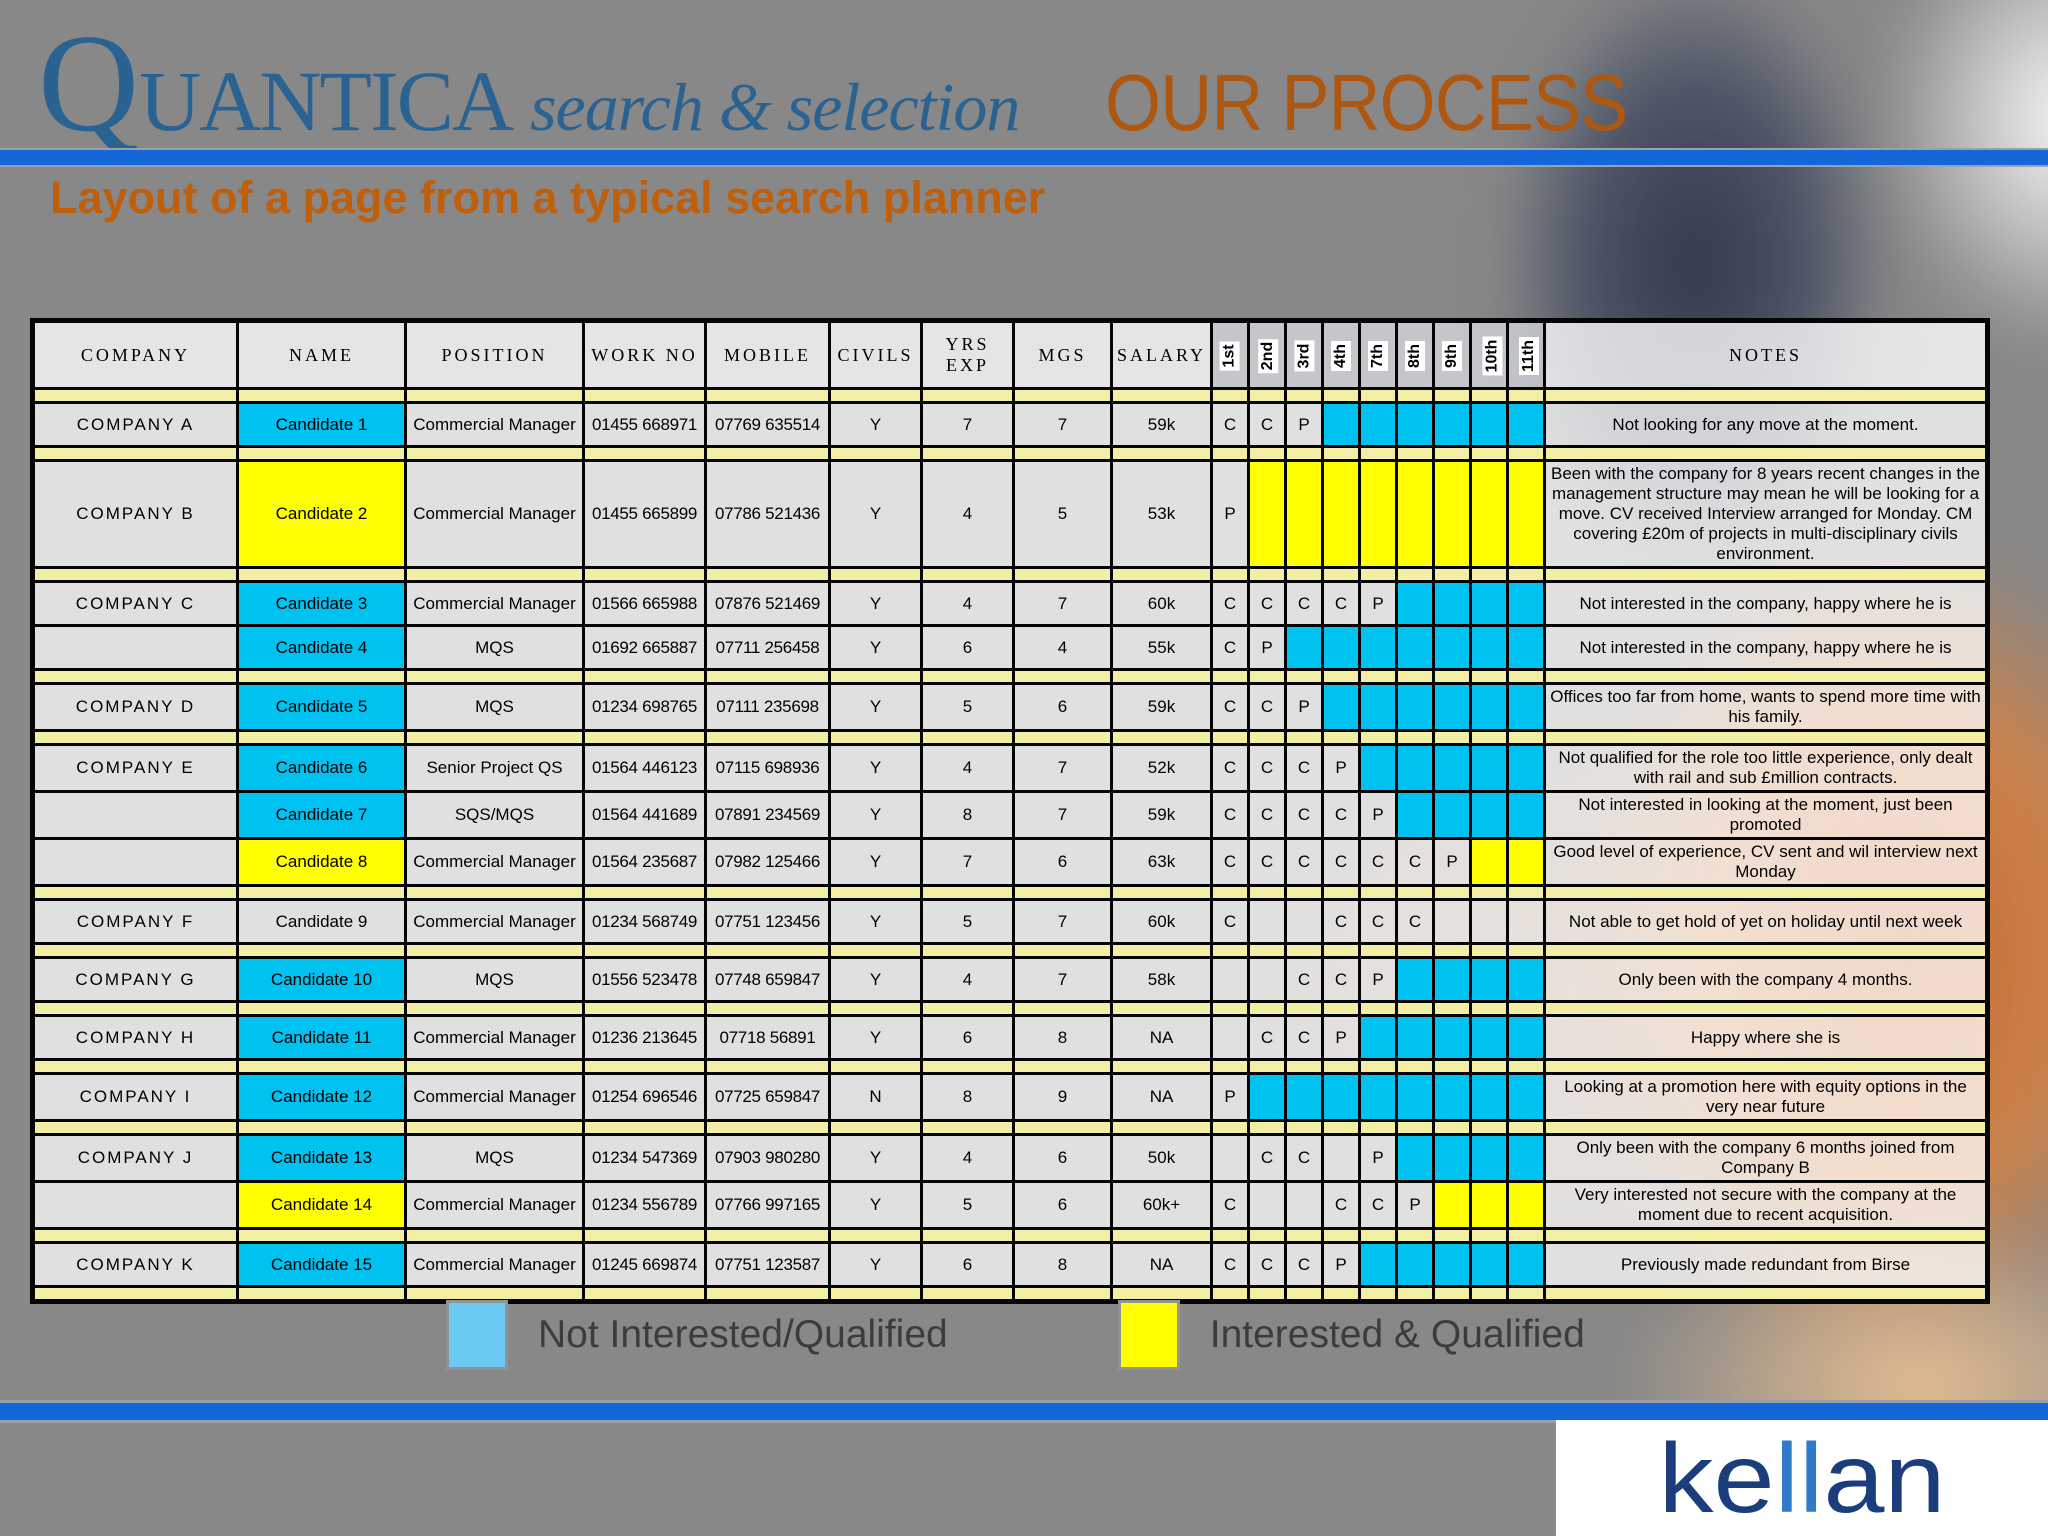 The width and height of the screenshot is (2048, 1536). Describe the element at coordinates (767, 424) in the screenshot. I see `mobile-cell: 07769 635514` at that location.